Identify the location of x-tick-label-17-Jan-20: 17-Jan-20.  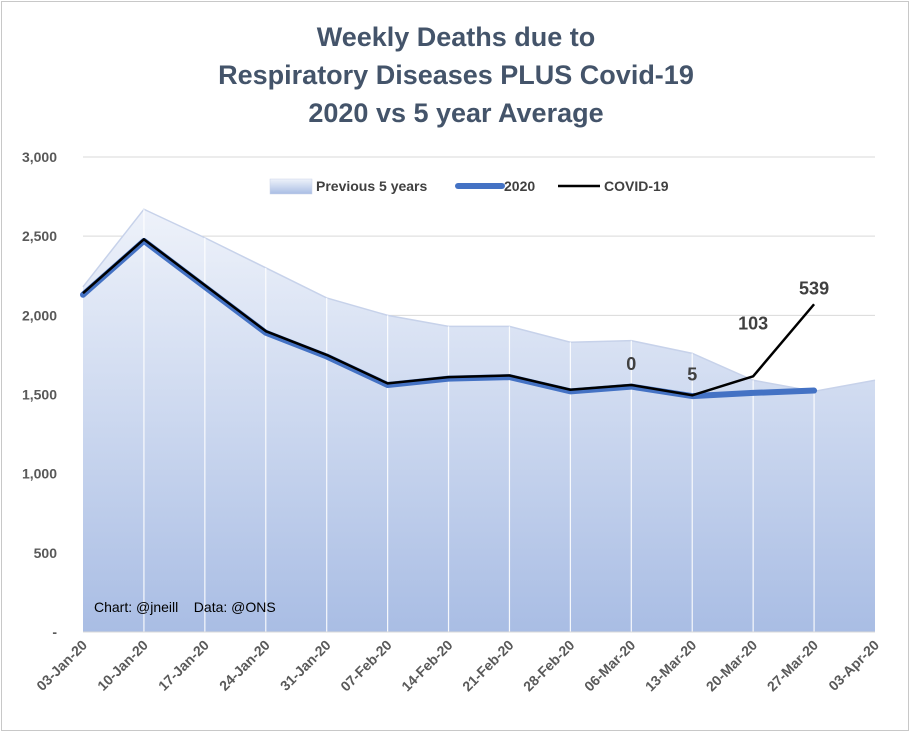
(183, 665).